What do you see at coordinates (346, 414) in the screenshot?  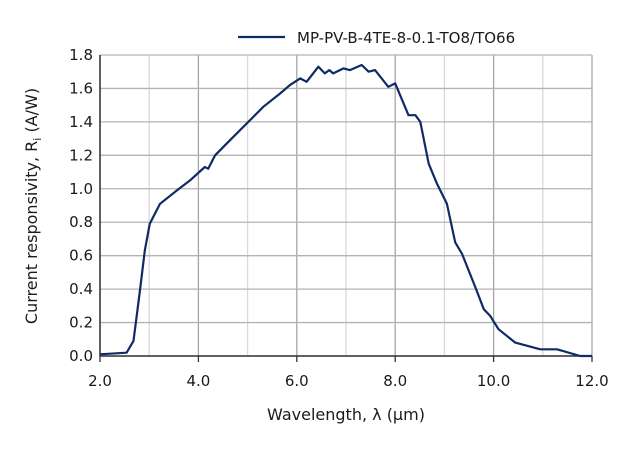 I see `x-axis-label: Wavelength, λ (µm)` at bounding box center [346, 414].